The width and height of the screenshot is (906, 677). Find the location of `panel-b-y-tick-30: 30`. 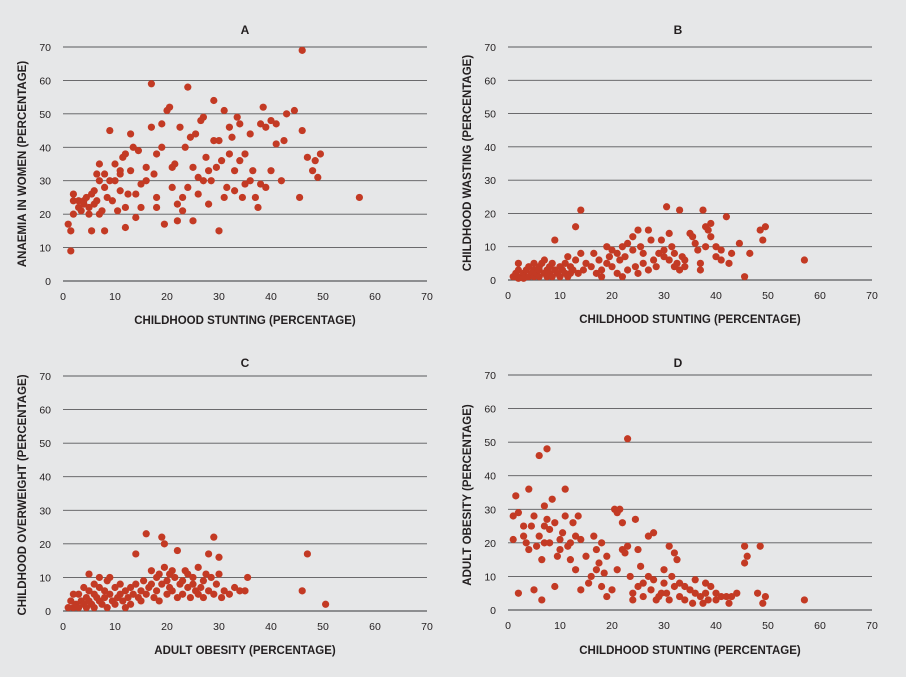

panel-b-y-tick-30: 30 is located at coordinates (490, 181).